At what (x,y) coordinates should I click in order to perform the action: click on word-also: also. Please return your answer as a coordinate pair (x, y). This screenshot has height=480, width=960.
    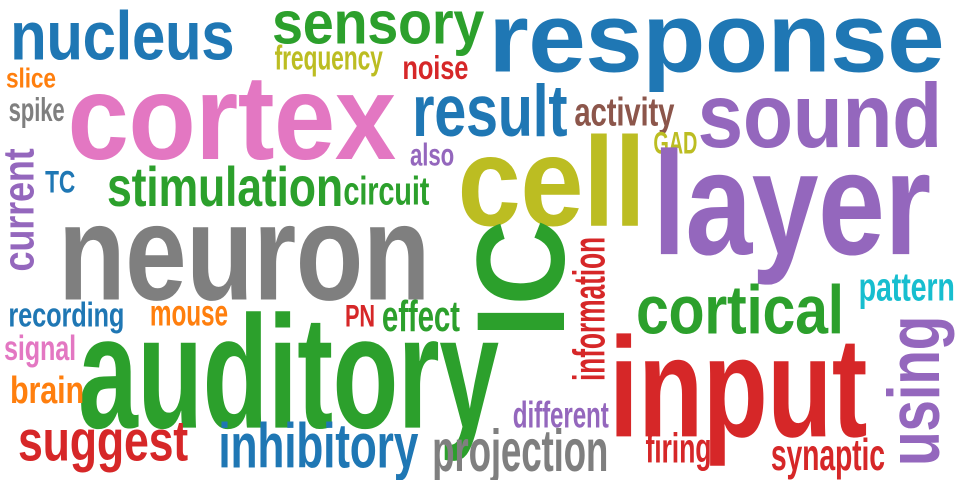
    Looking at the image, I should click on (432, 155).